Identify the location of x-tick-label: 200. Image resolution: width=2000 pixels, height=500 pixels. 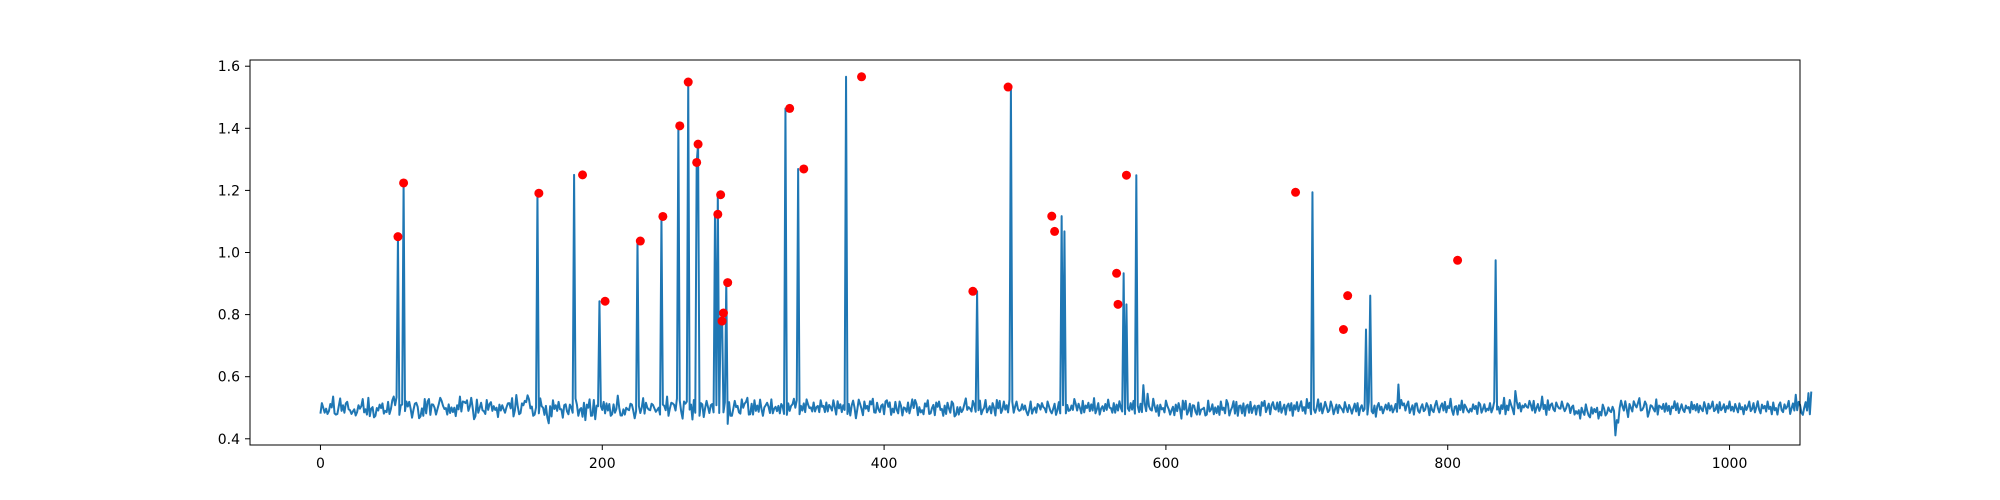
(602, 464).